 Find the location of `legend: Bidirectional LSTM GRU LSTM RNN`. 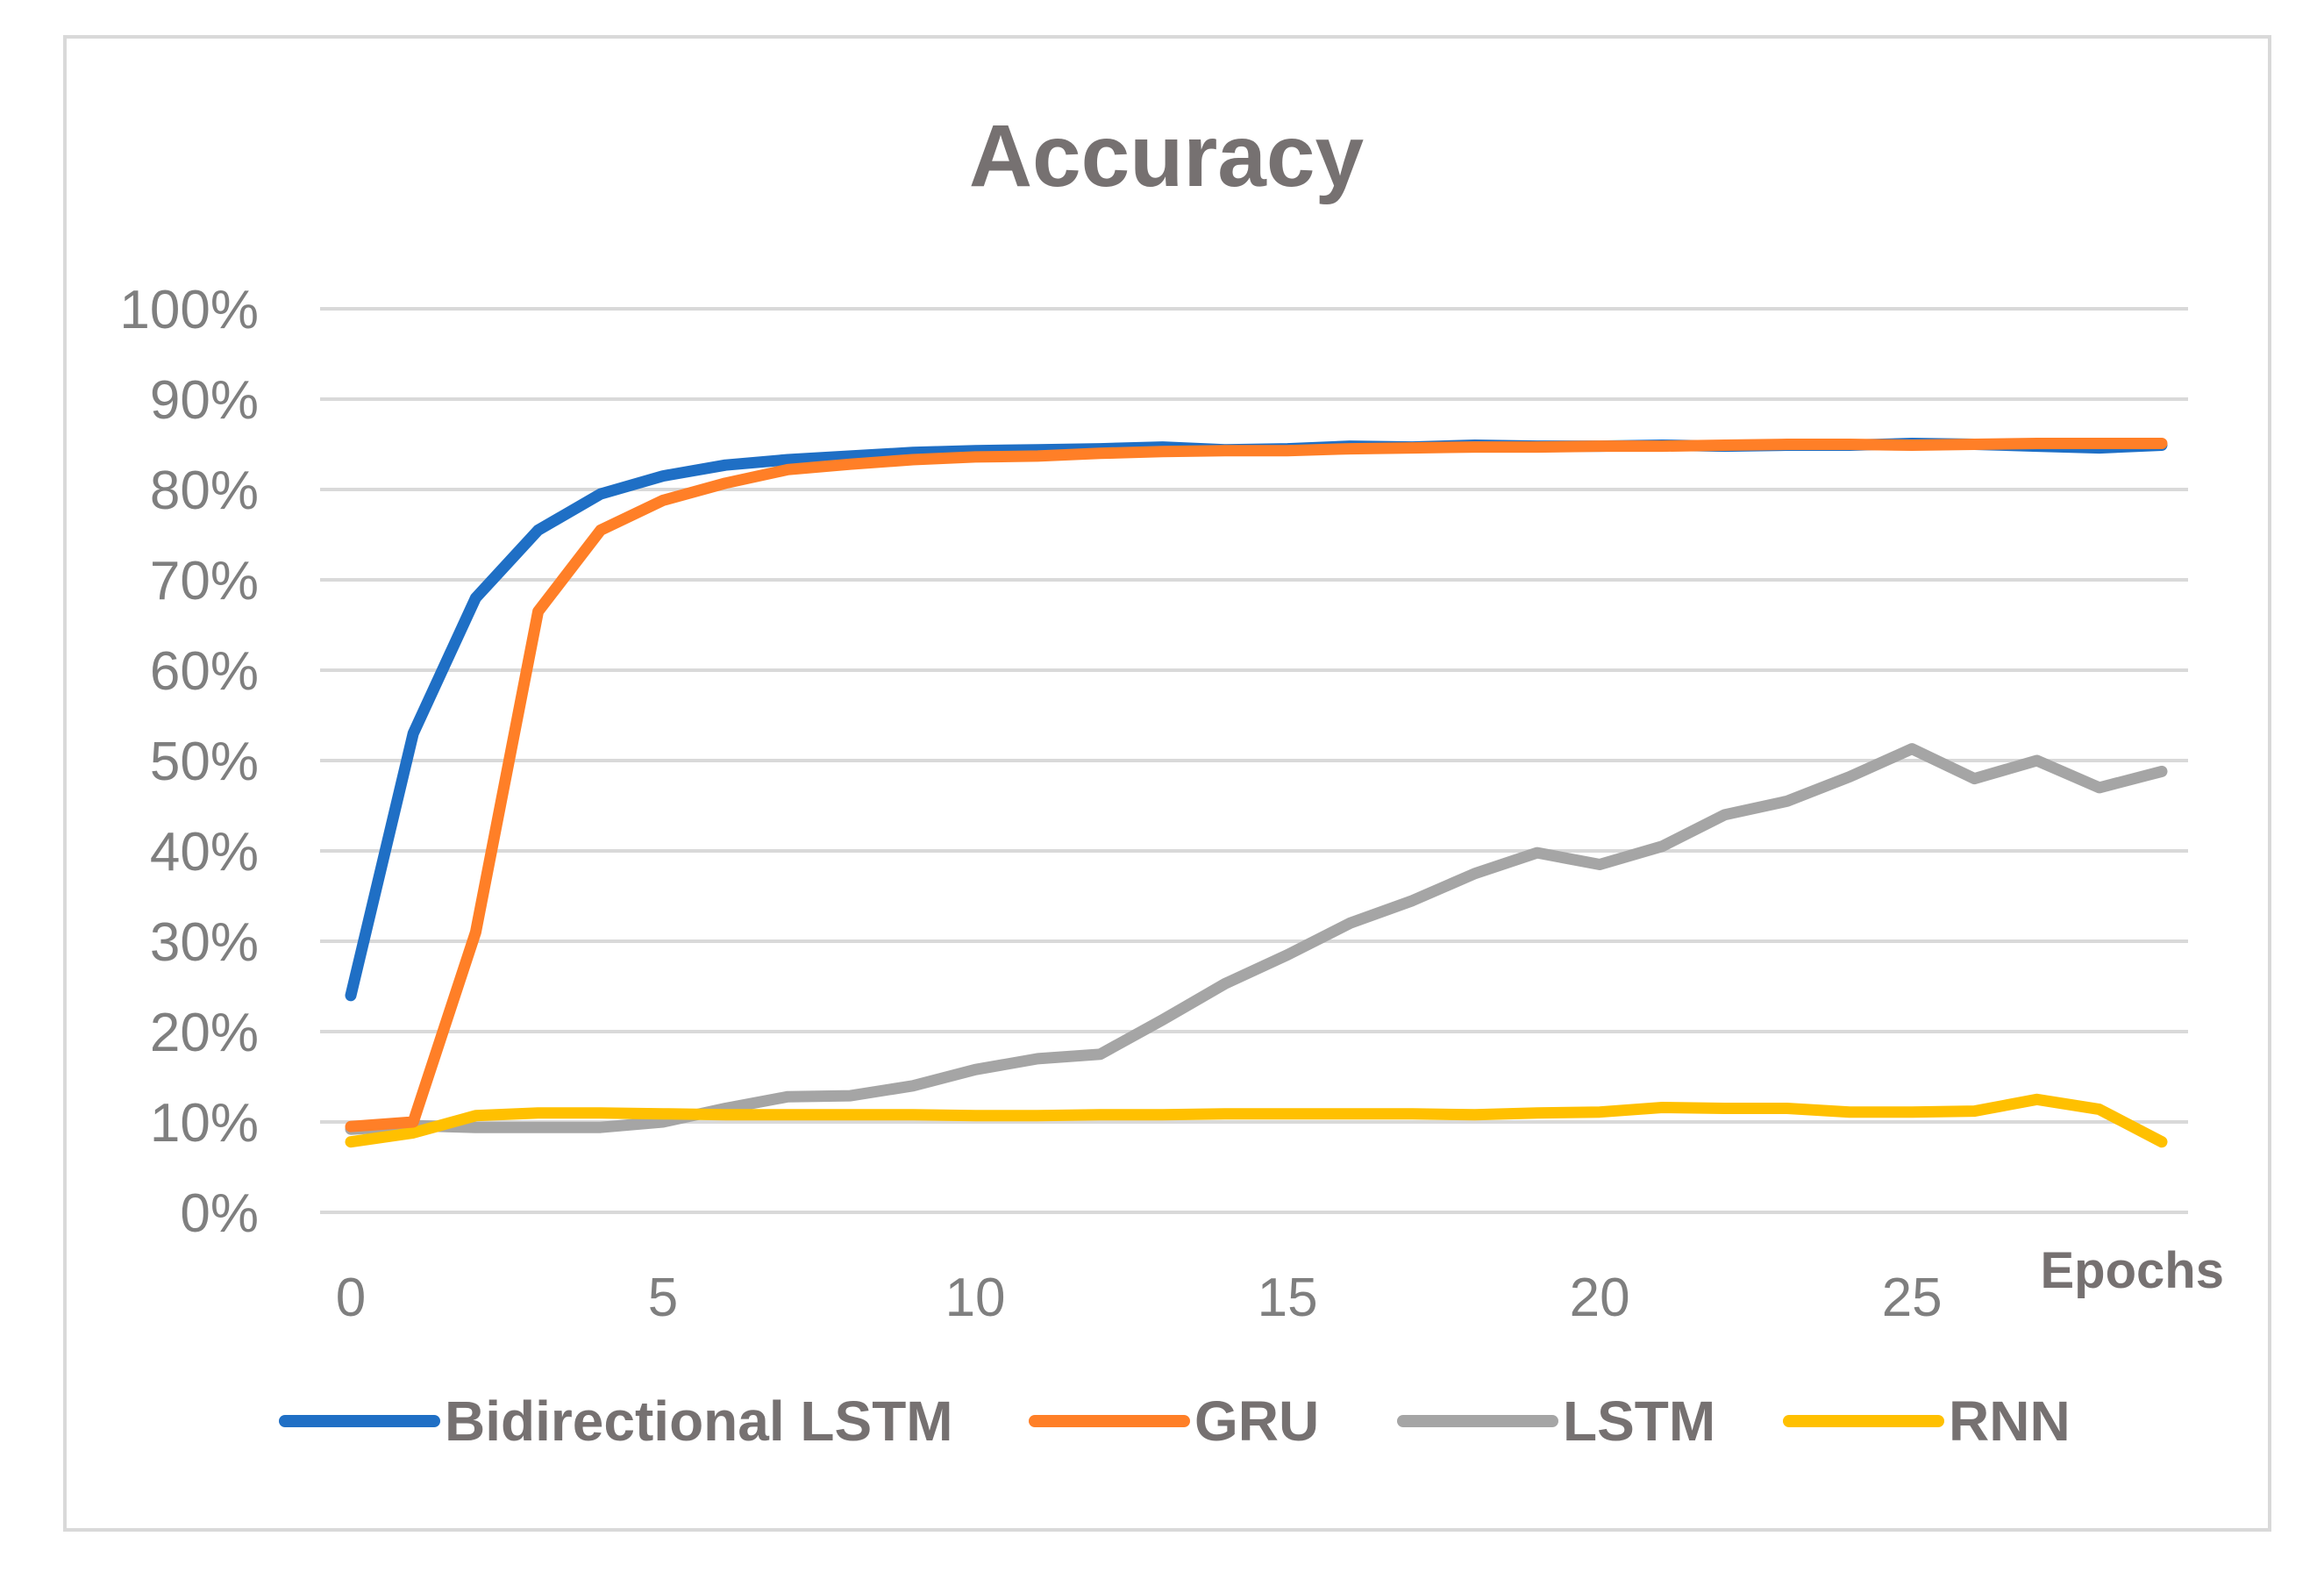

legend: Bidirectional LSTM GRU LSTM RNN is located at coordinates (1175, 1421).